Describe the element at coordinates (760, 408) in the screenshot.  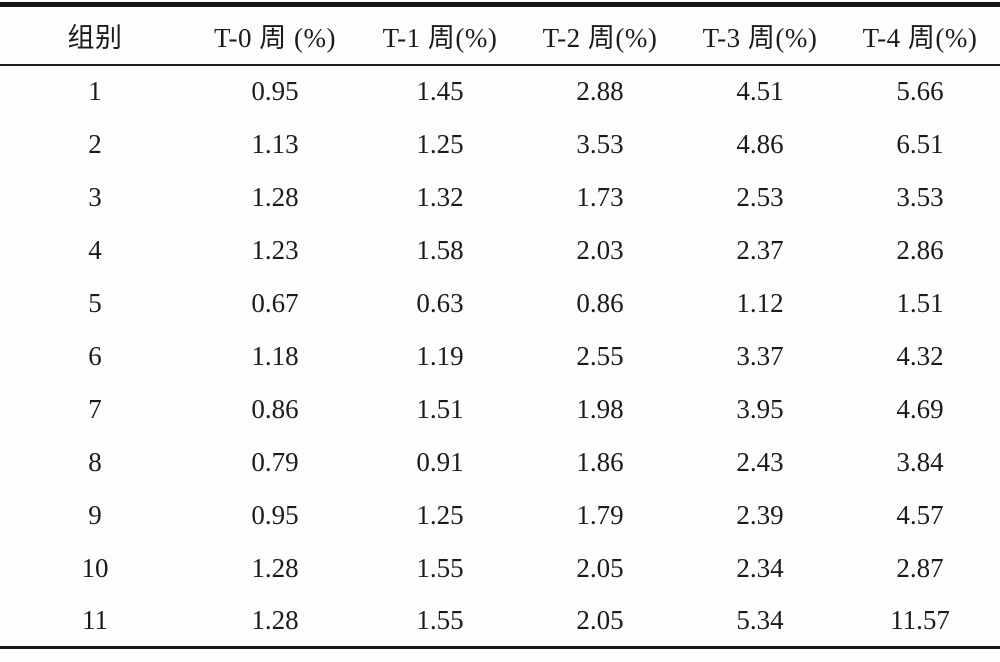
I see `percentage-value-cell: 3.95` at that location.